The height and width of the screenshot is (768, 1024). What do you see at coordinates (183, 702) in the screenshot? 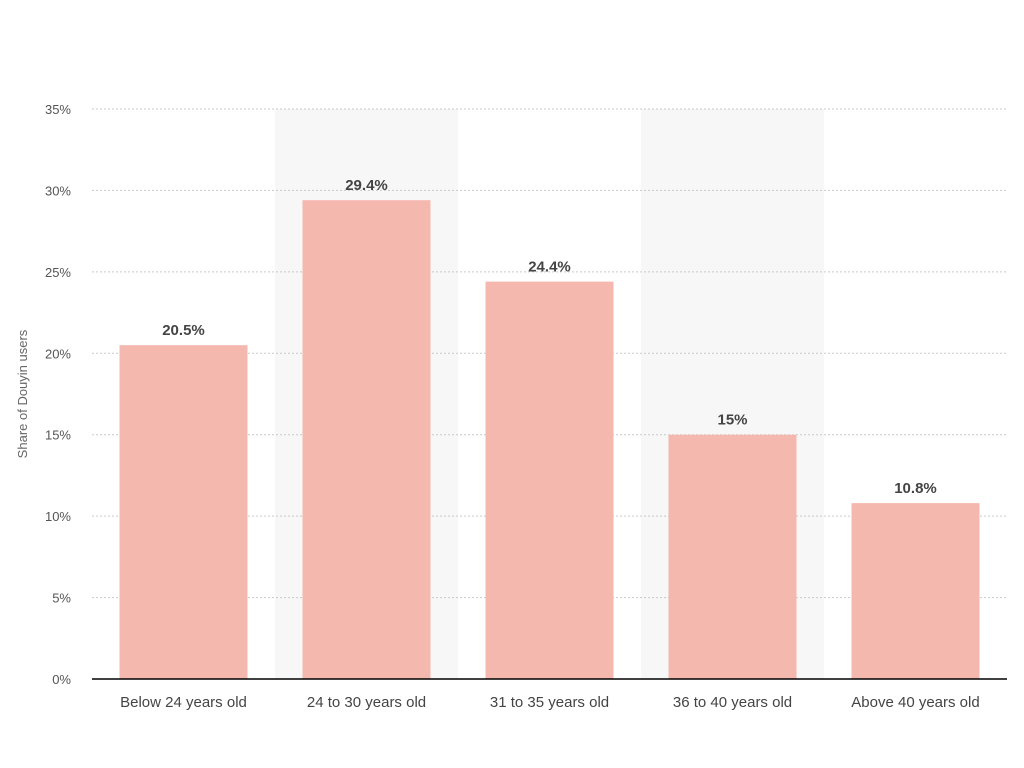
I see `x-tick-label: Below 24 years old` at bounding box center [183, 702].